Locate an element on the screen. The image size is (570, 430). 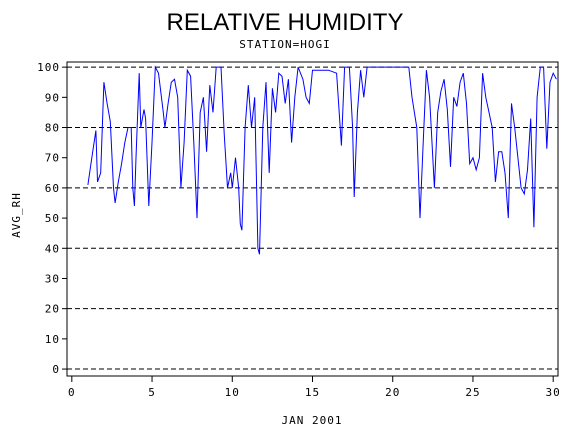
y-tick-label: 60 is located at coordinates (52, 188).